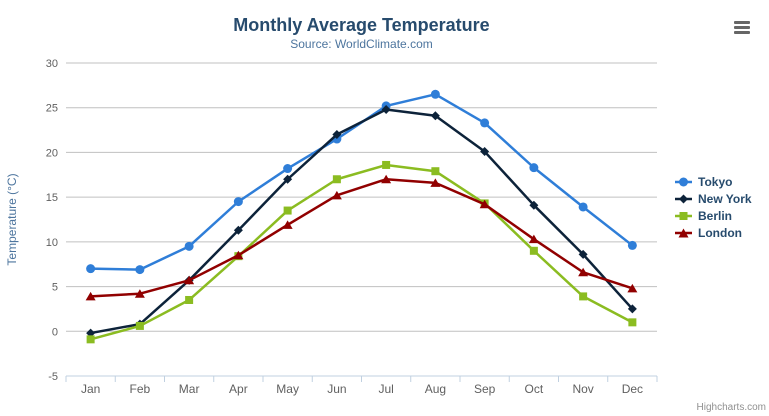 The image size is (769, 416). Describe the element at coordinates (632, 389) in the screenshot. I see `svg-text: Dec` at that location.